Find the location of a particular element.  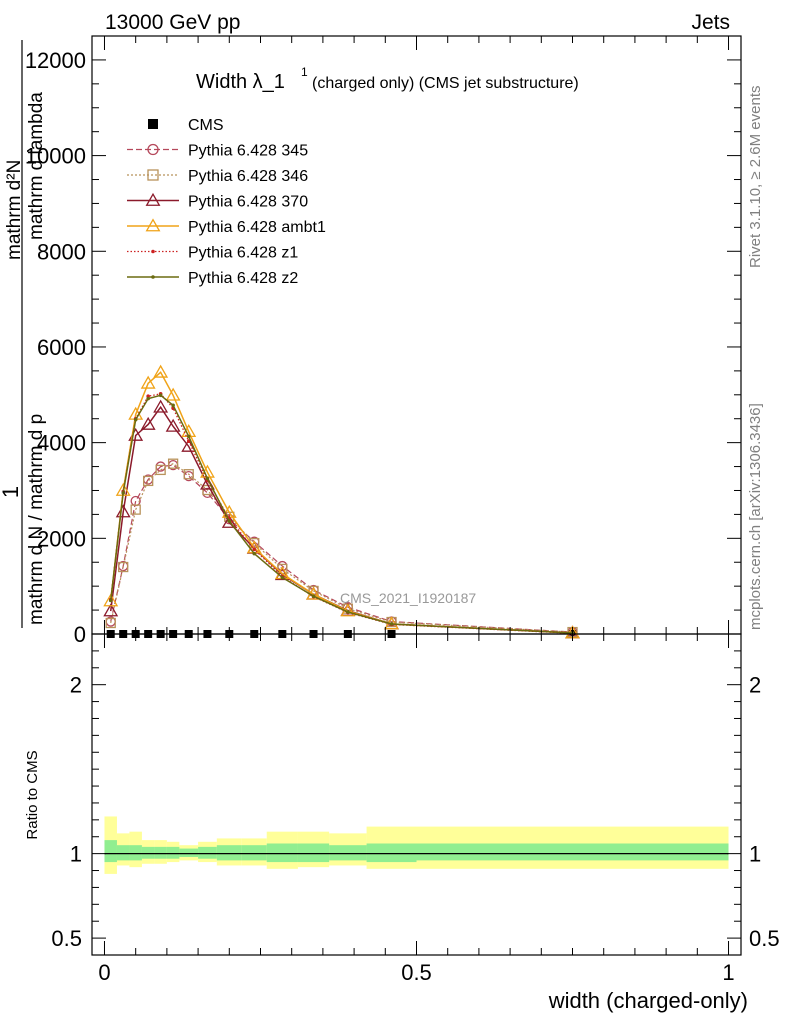

legend-entry-z2: Pythia 6.428 z2 is located at coordinates (212, 278).